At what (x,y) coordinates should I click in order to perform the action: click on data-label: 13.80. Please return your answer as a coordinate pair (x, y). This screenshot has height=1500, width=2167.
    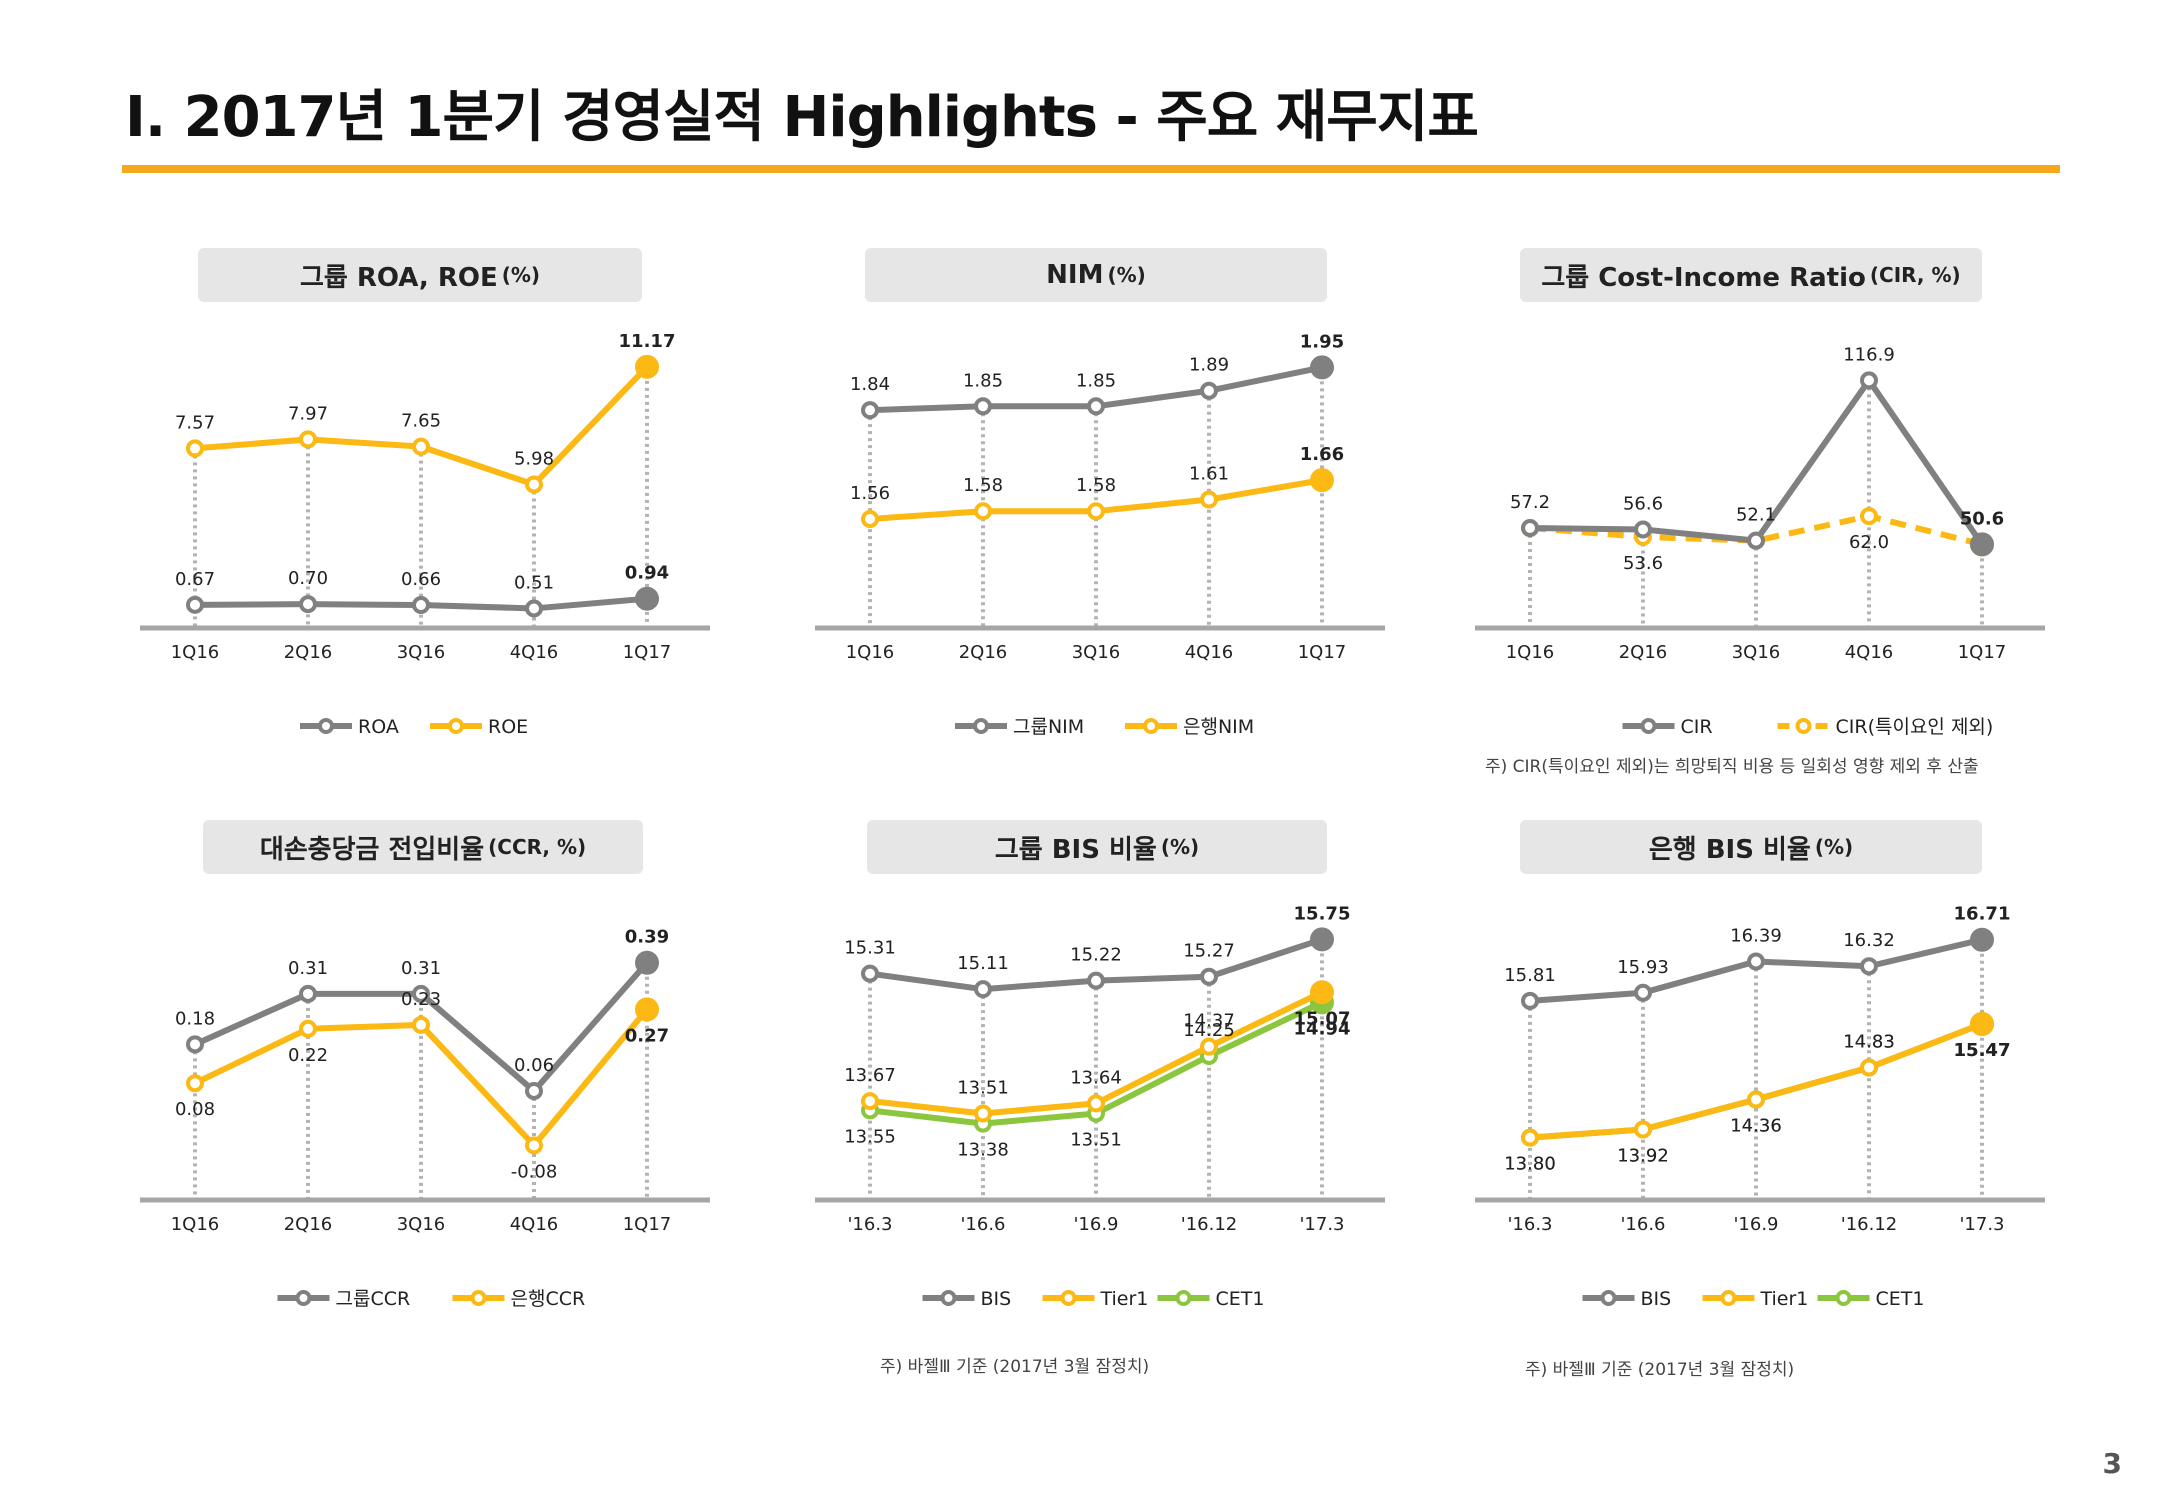
    Looking at the image, I should click on (1530, 1164).